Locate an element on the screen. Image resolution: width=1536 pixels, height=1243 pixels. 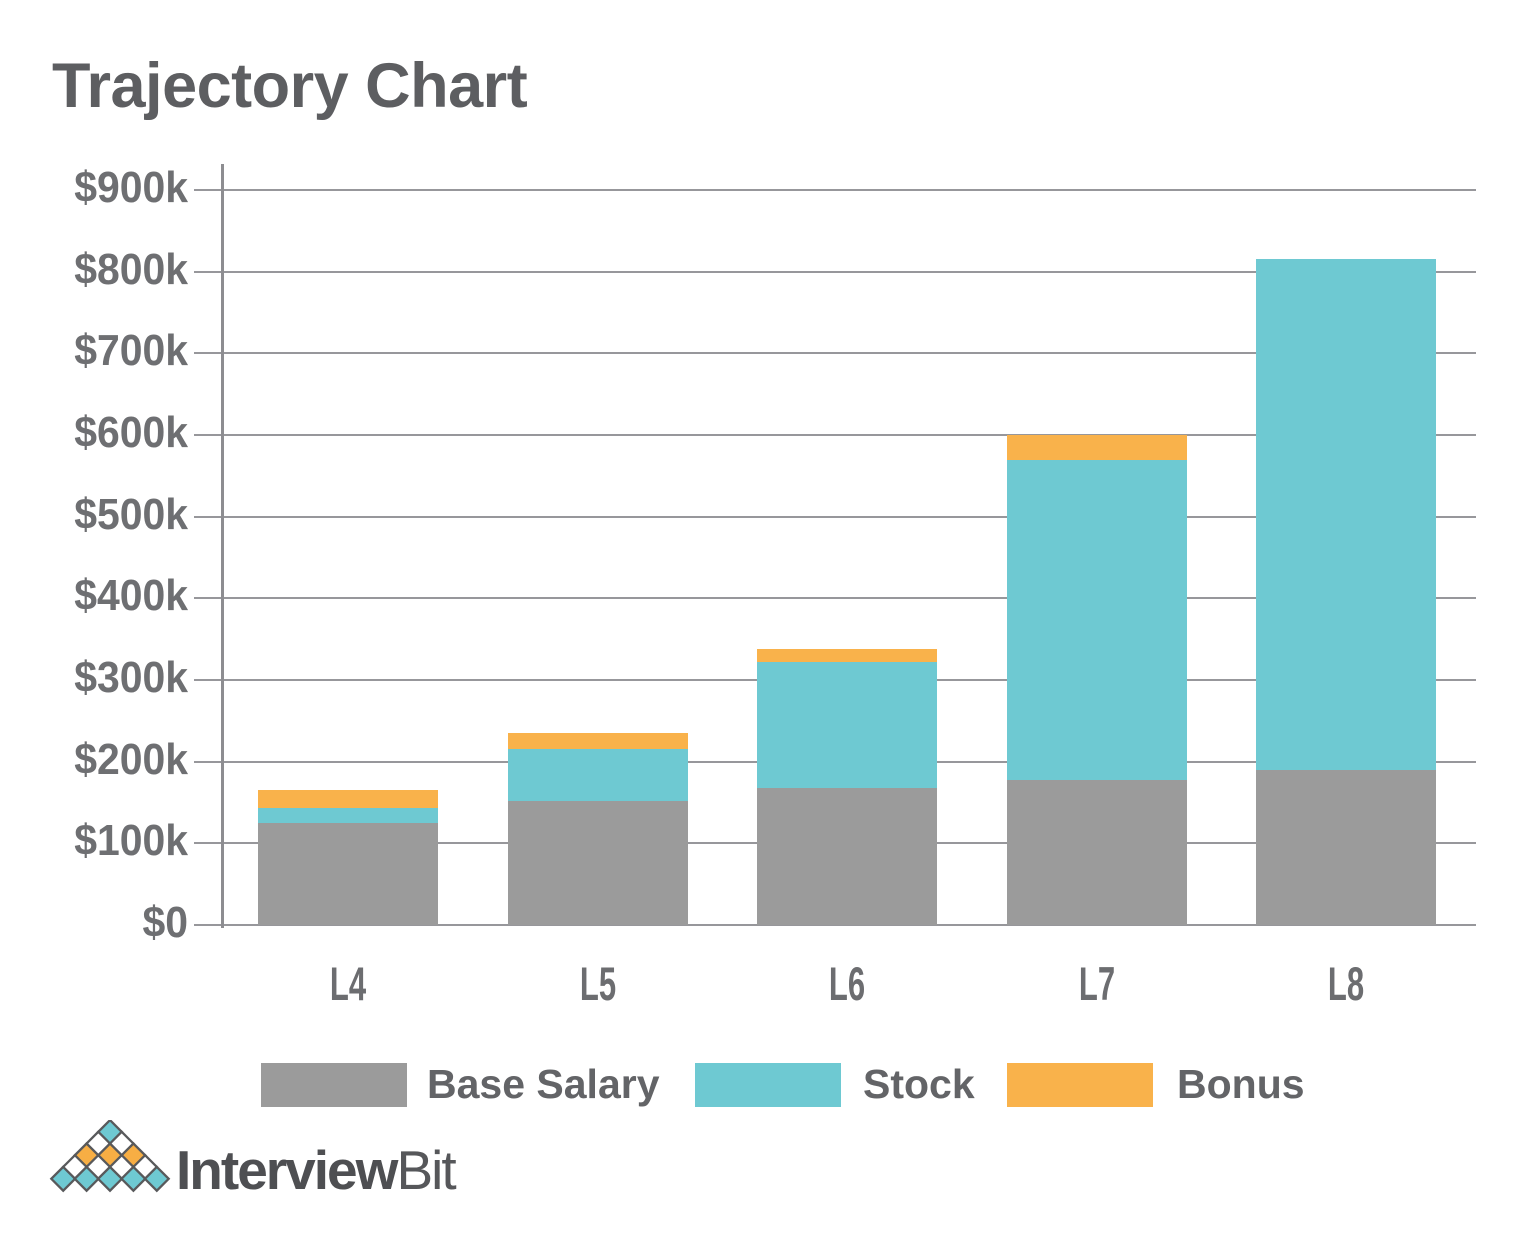
bar-l5-segment-base-salary is located at coordinates (597, 862).